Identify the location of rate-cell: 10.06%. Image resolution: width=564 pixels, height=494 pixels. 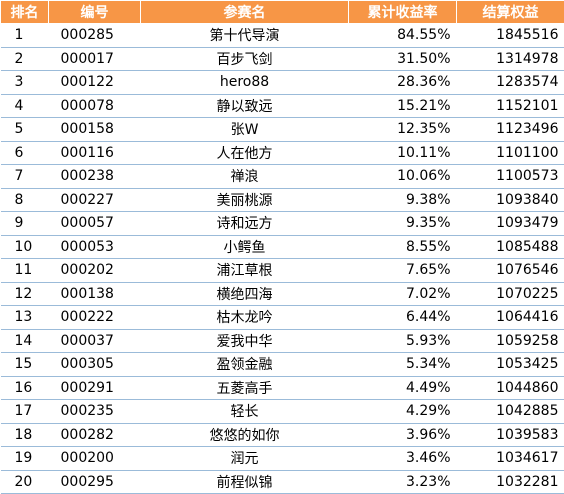
(403, 177).